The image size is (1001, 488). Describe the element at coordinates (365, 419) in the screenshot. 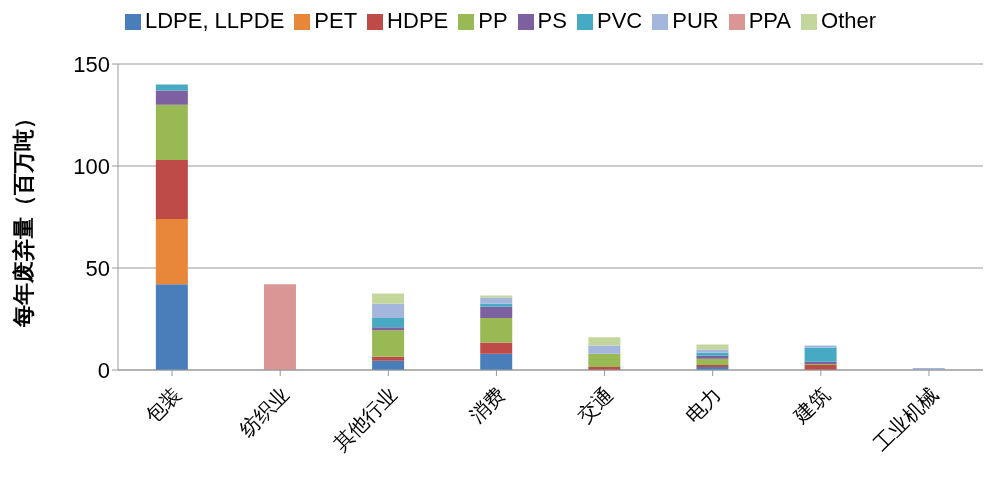

I see `x-tick-label: 其他行业` at that location.